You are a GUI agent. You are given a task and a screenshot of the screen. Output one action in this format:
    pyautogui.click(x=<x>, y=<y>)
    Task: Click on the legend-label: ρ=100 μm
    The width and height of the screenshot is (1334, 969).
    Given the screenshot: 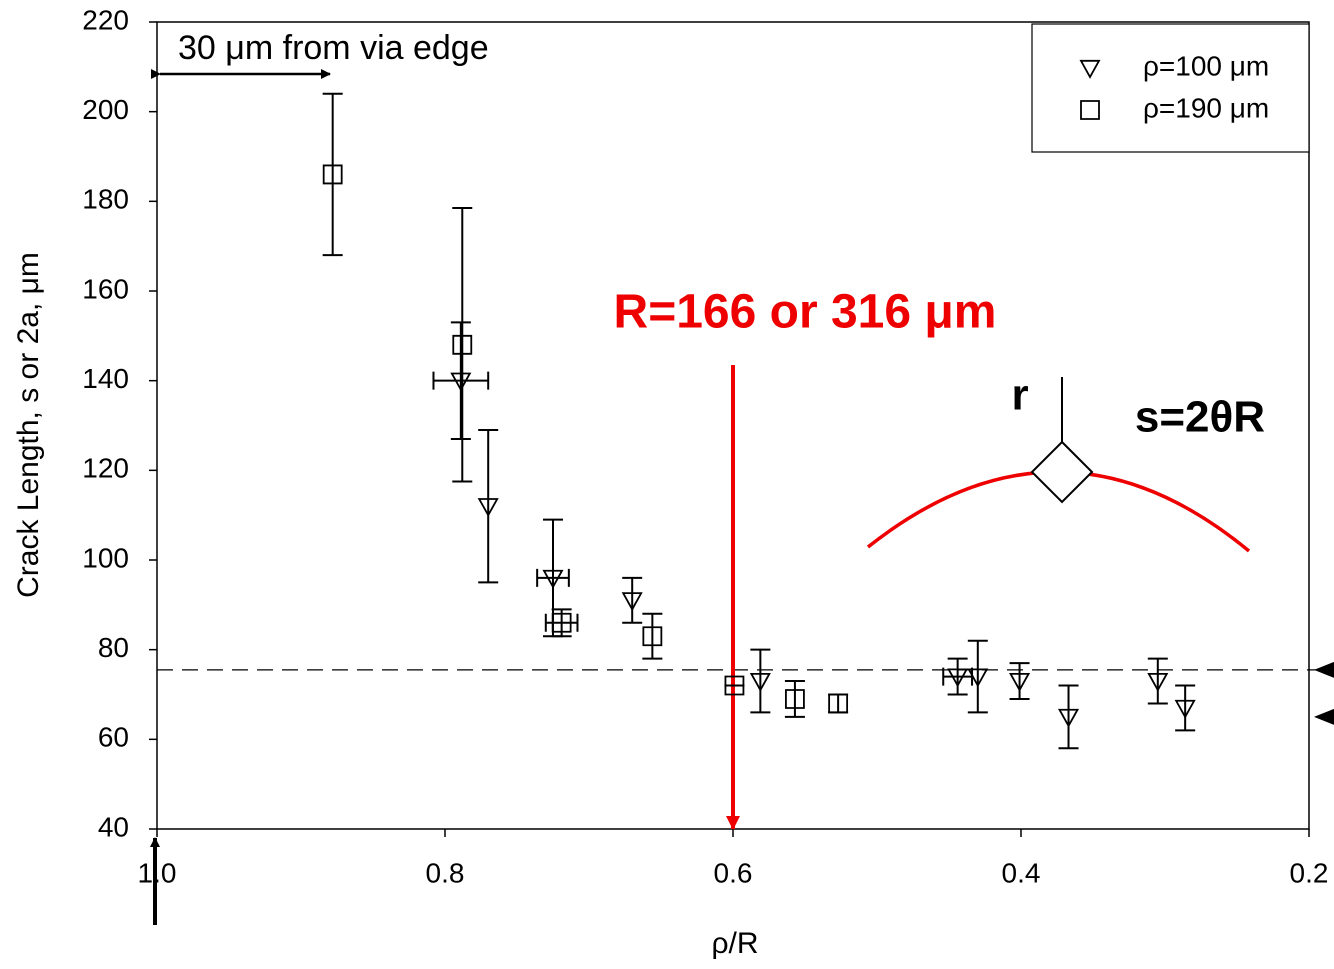 What is the action you would take?
    pyautogui.click(x=1206, y=65)
    